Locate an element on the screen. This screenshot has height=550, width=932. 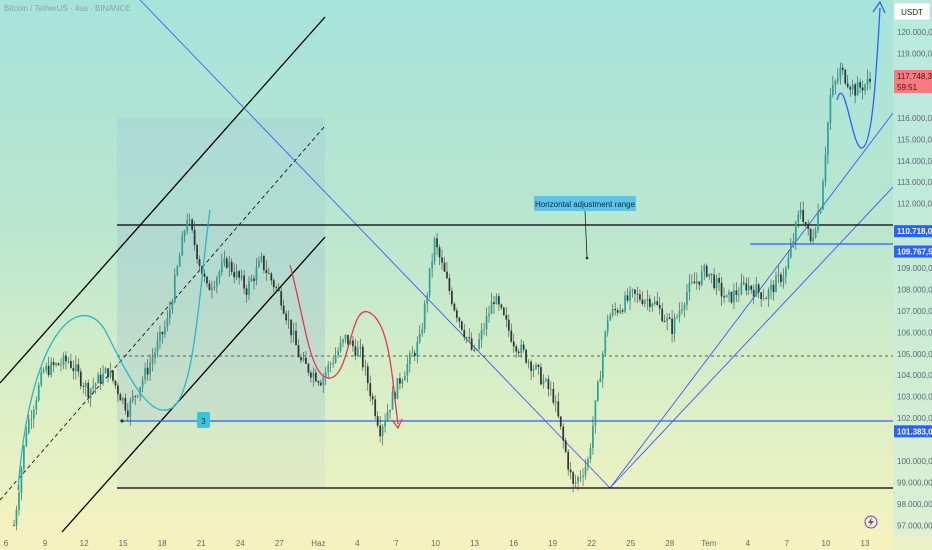
x-tick-label: 28 is located at coordinates (669, 543).